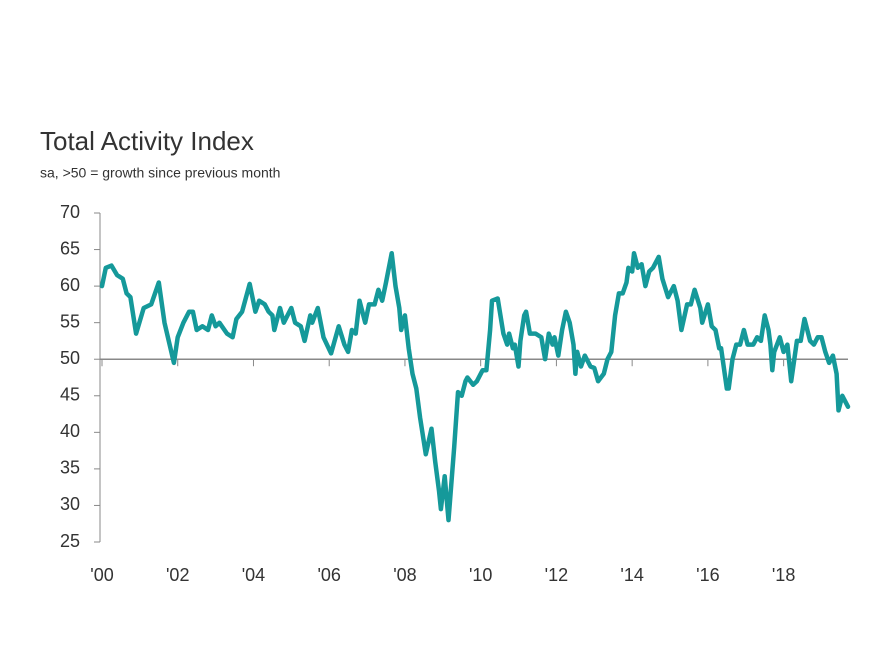 This screenshot has height=671, width=887. What do you see at coordinates (480, 575) in the screenshot?
I see `x-tick-label: '10` at bounding box center [480, 575].